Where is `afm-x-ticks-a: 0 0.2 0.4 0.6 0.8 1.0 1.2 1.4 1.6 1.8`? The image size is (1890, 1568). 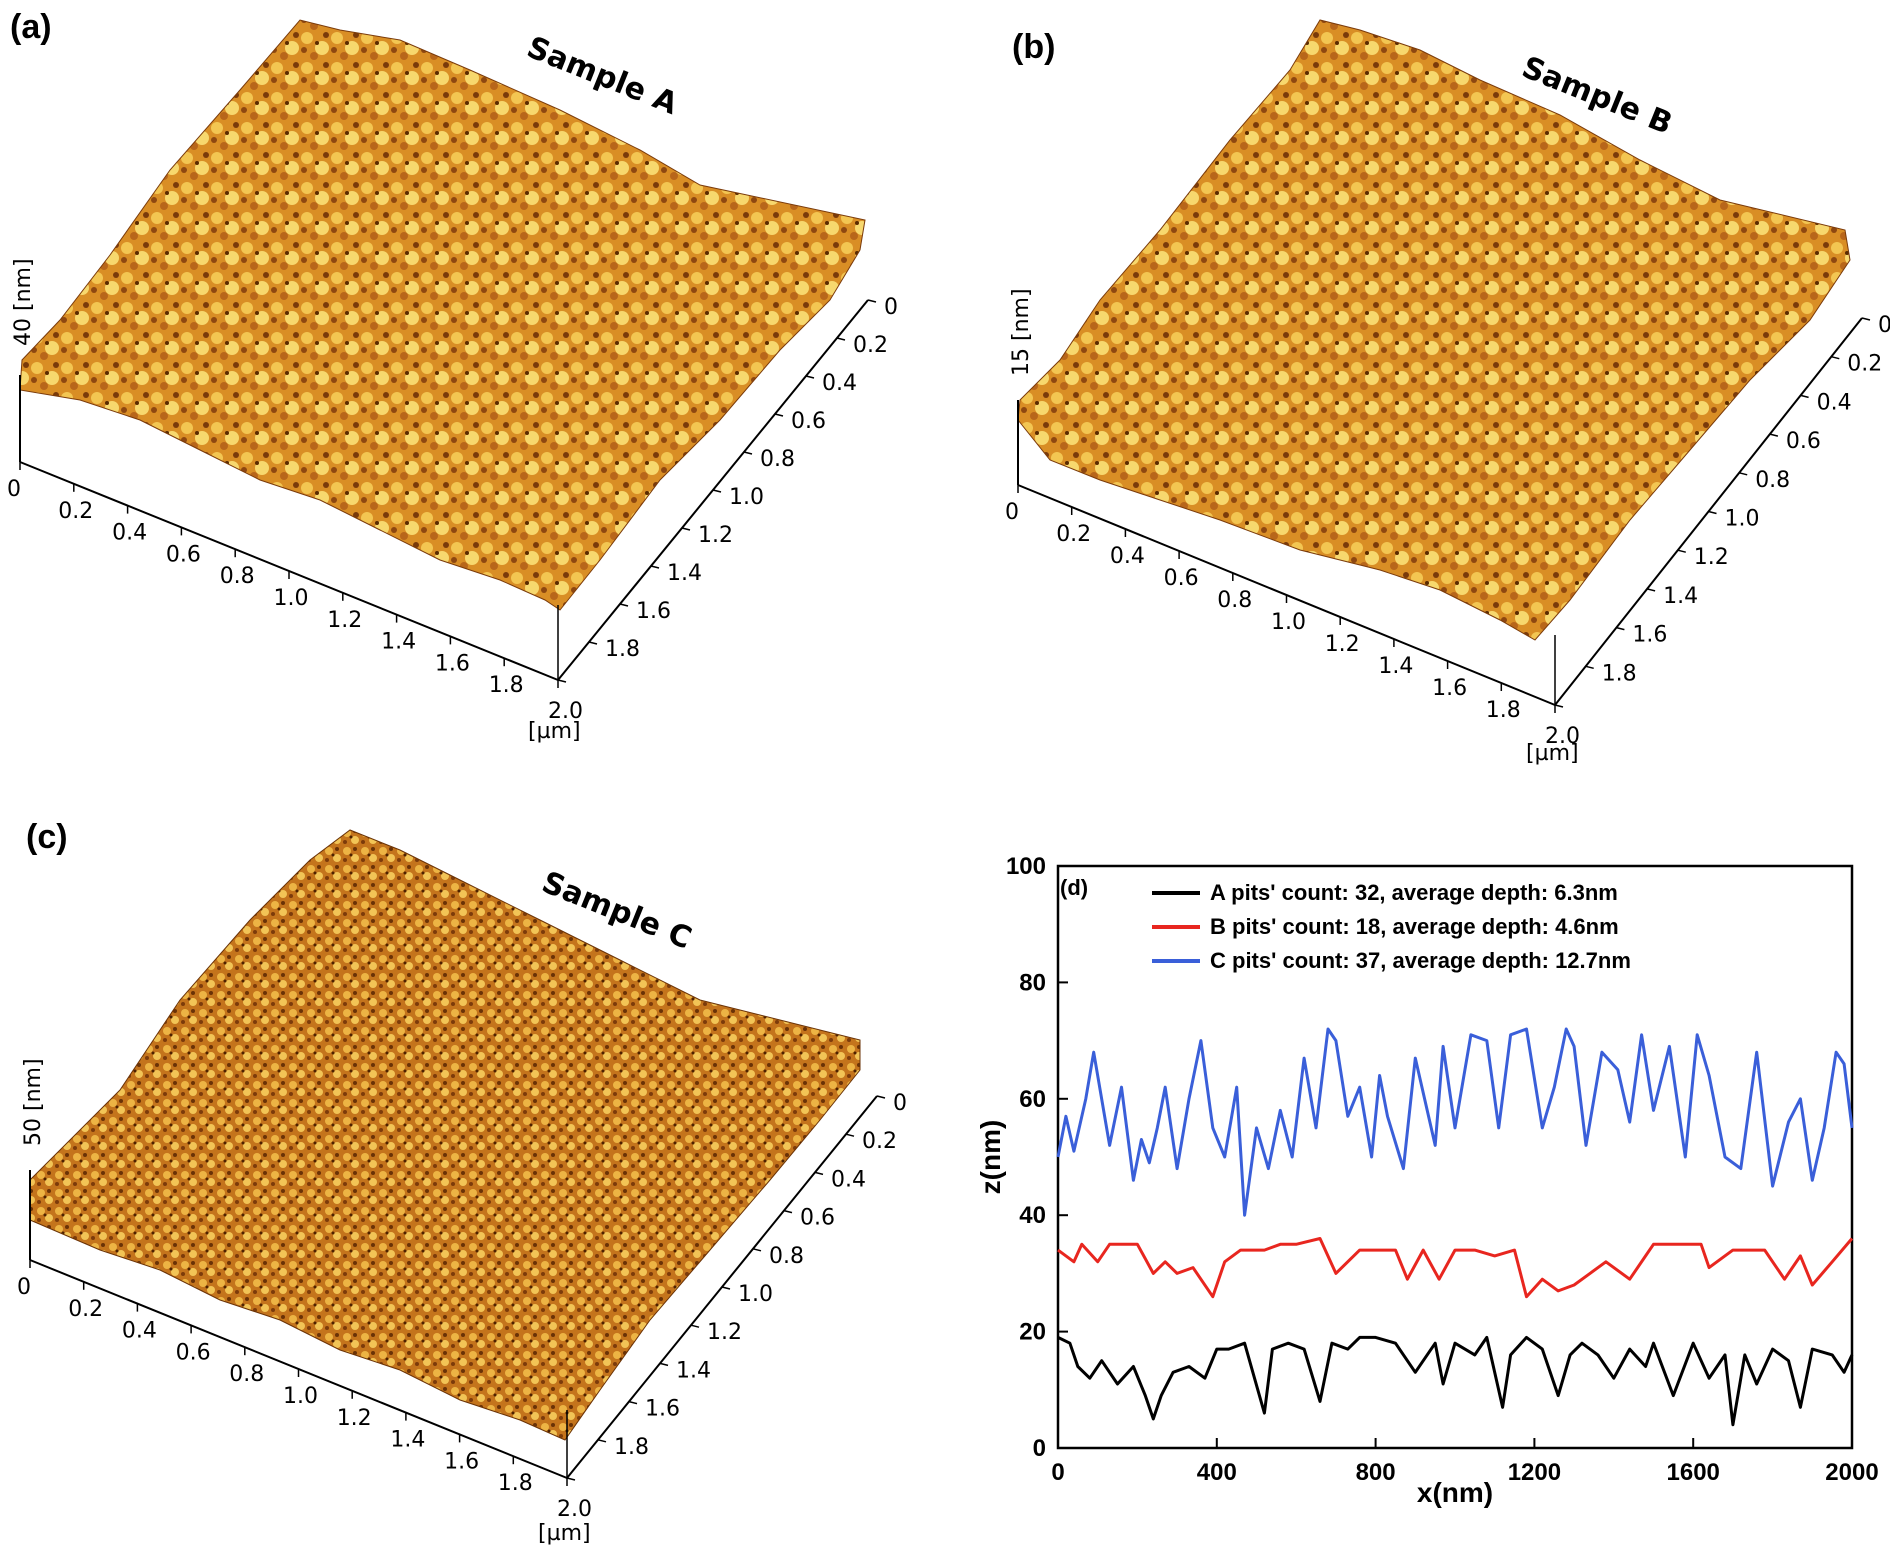 afm-x-ticks-a: 0 0.2 0.4 0.6 0.8 1.0 1.2 1.4 1.6 1.8 is located at coordinates (283, 580).